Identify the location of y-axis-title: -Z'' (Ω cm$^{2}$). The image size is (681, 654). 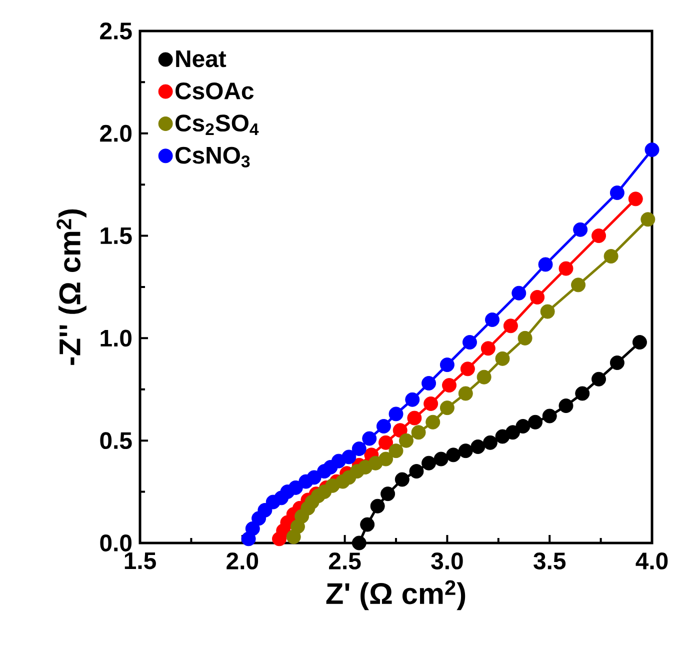
(71, 287).